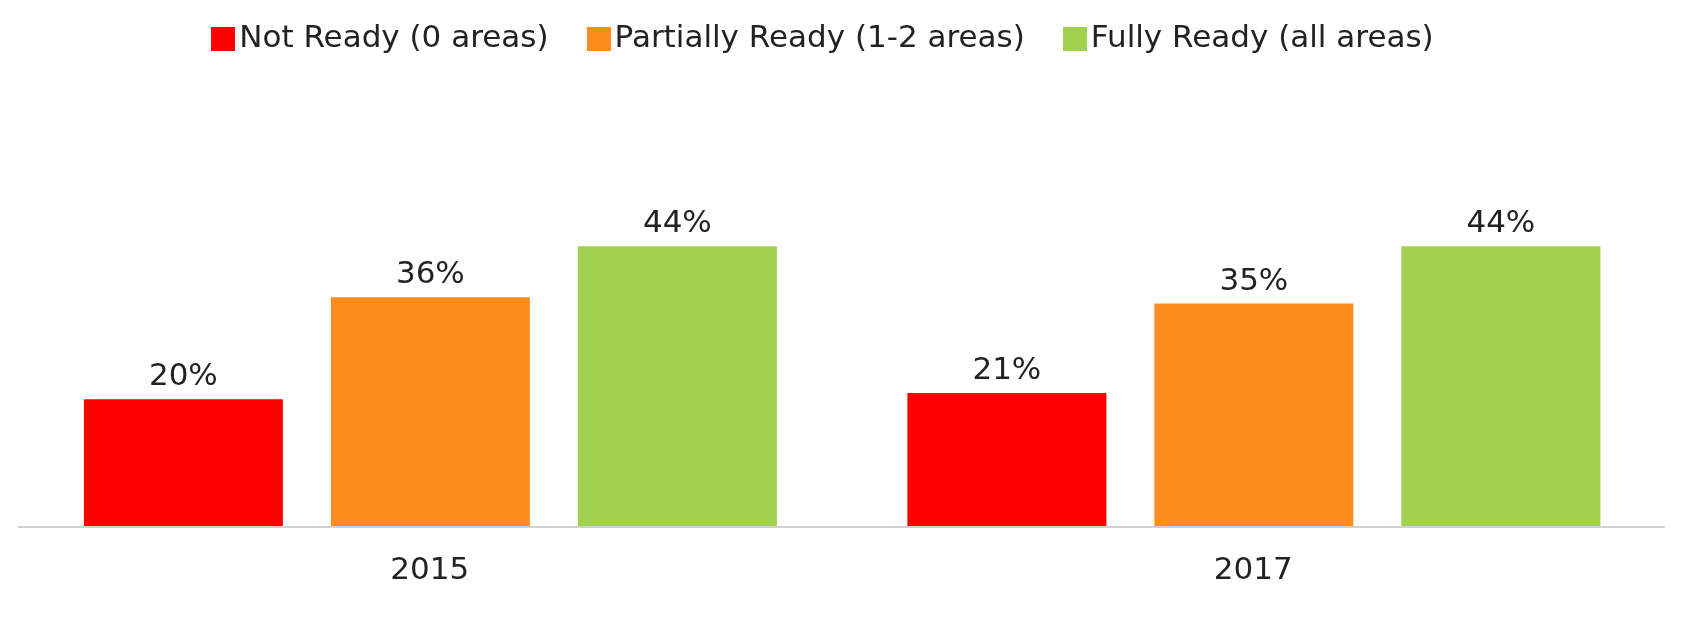 This screenshot has height=625, width=1683. Describe the element at coordinates (1262, 36) in the screenshot. I see `legend-label: Fully Ready (all areas)` at that location.